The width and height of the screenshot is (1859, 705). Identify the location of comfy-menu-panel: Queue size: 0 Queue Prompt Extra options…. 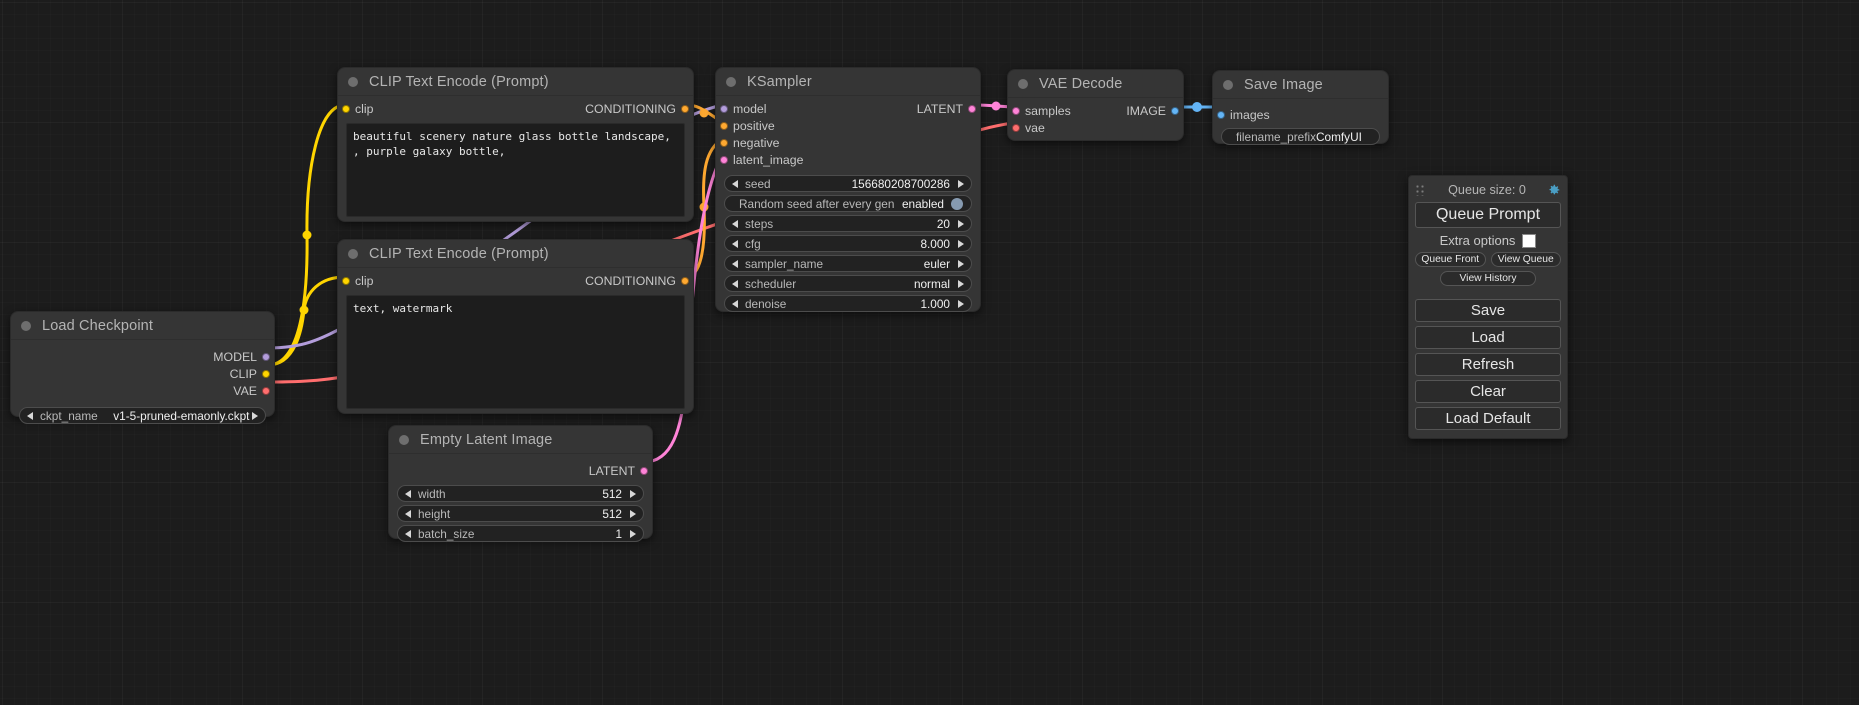
(1488, 307).